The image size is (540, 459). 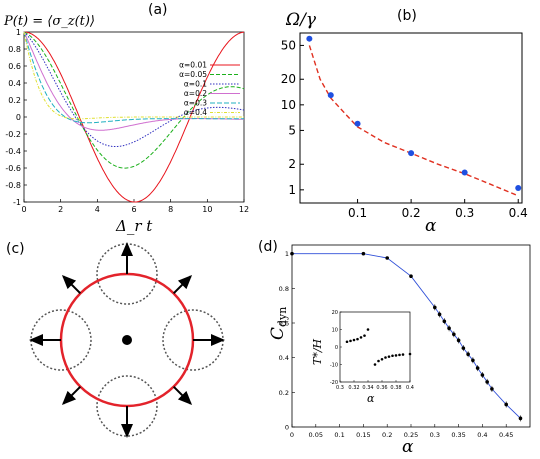 What do you see at coordinates (381, 388) in the screenshot?
I see `inset-x-tick-label: 0.36` at bounding box center [381, 388].